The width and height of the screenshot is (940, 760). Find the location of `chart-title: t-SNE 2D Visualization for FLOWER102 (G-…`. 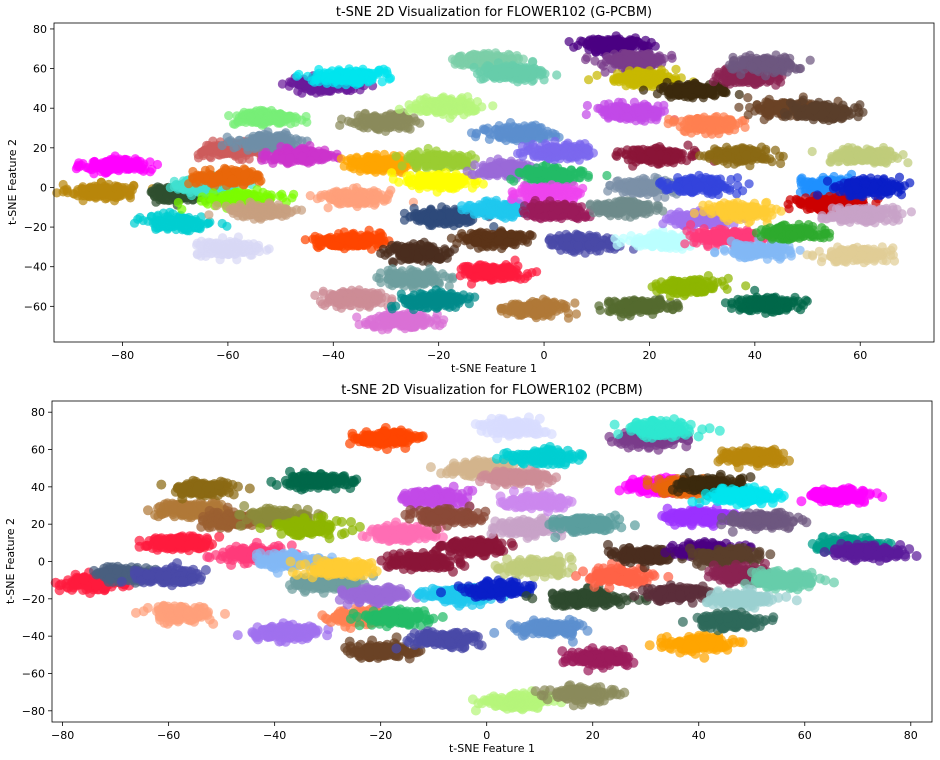

chart-title: t-SNE 2D Visualization for FLOWER102 (G-… is located at coordinates (494, 12).